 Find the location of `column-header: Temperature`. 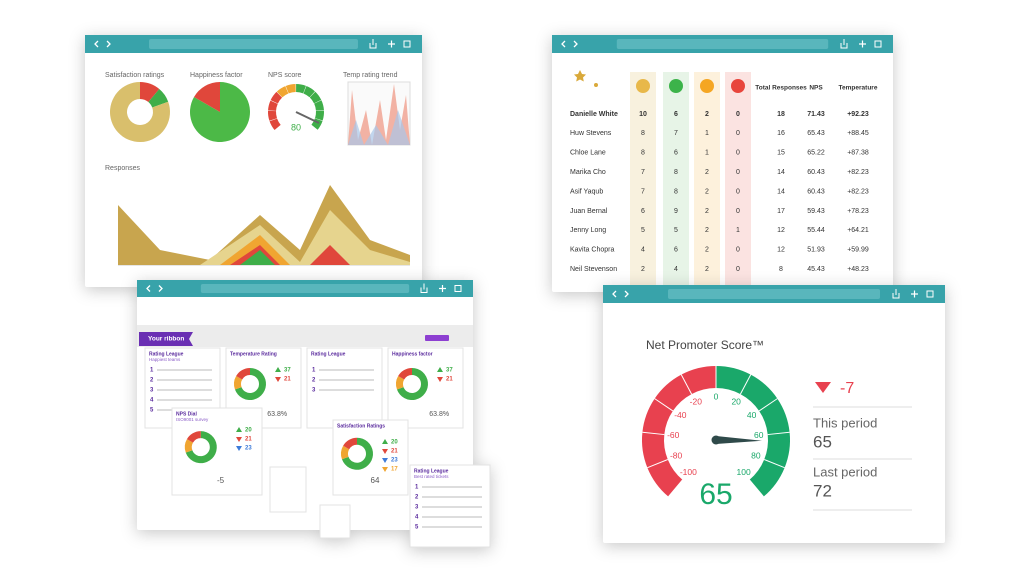

column-header: Temperature is located at coordinates (858, 88).